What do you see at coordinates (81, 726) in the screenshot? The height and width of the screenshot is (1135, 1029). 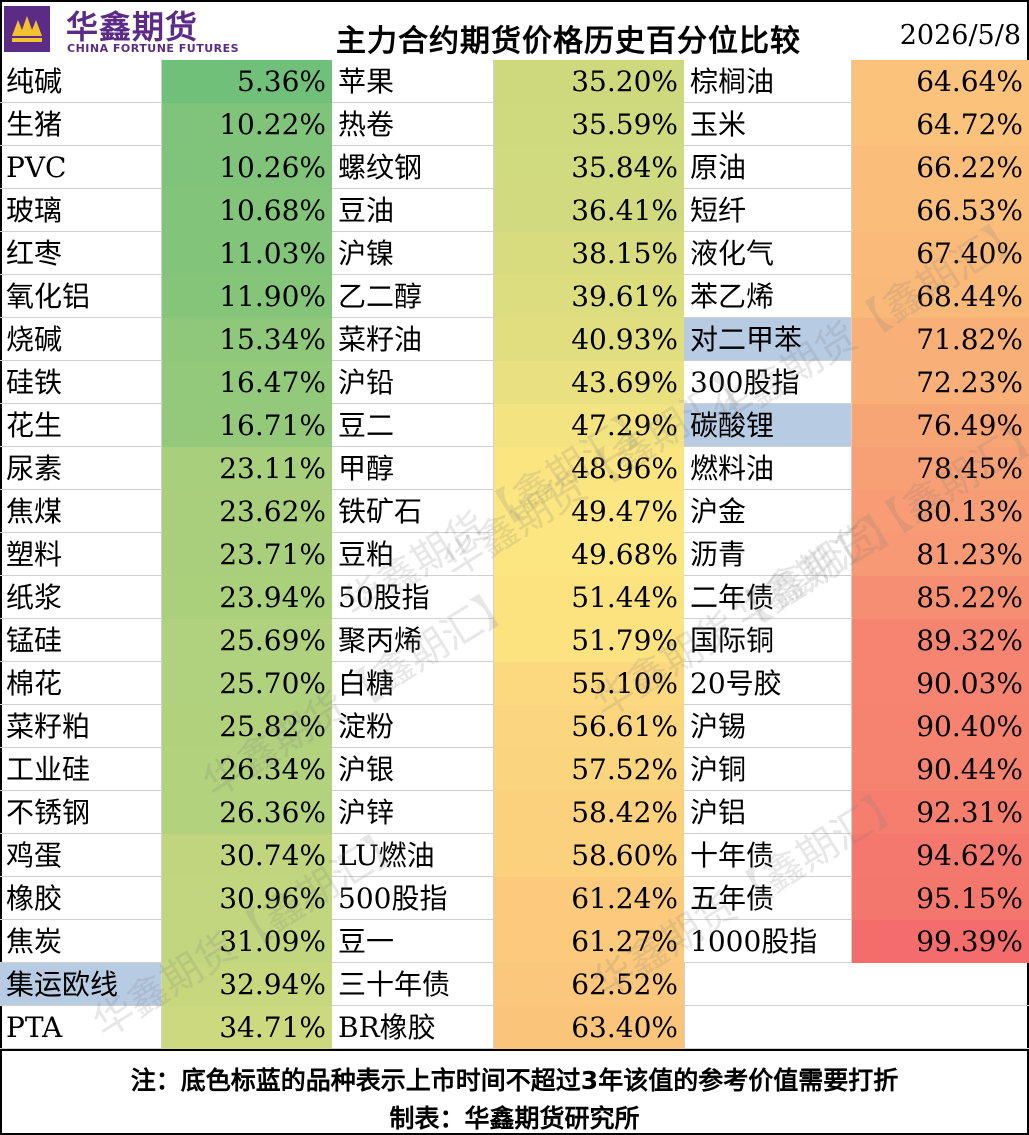 I see `commodity-name: 菜籽粕` at bounding box center [81, 726].